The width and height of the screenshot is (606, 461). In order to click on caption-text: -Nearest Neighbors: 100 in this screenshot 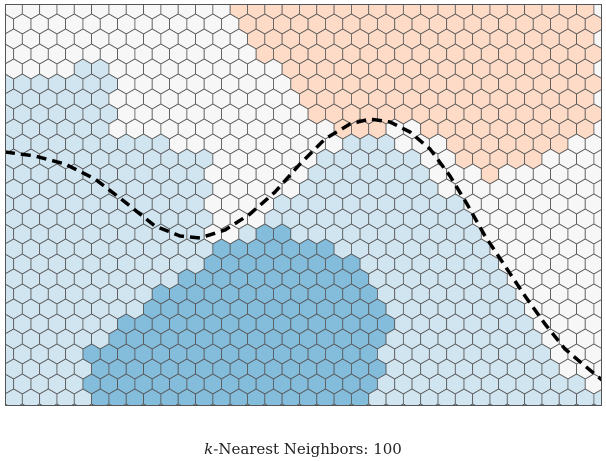, I will do `click(307, 449)`.